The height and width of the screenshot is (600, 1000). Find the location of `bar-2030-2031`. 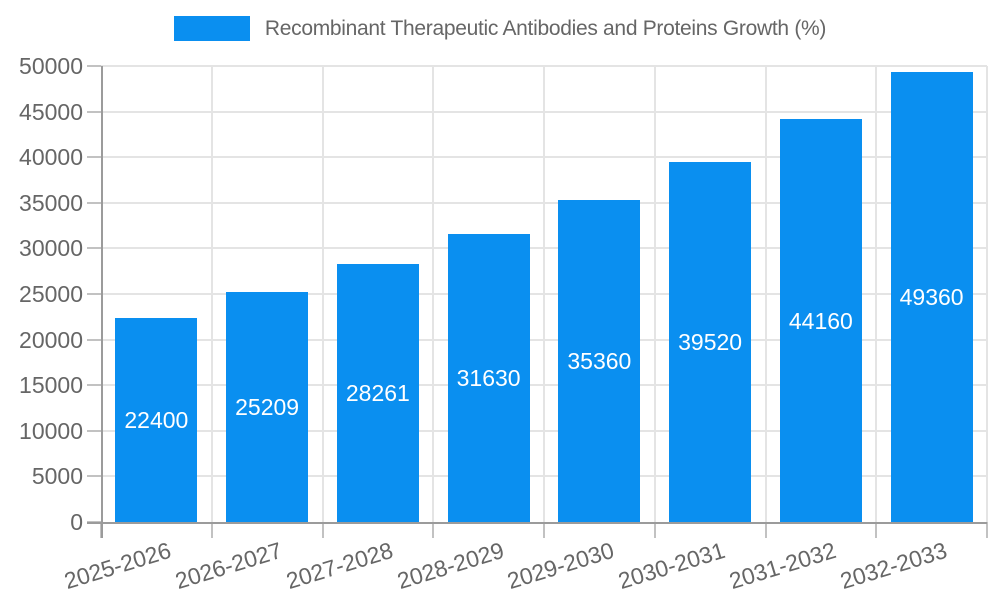

bar-2030-2031 is located at coordinates (710, 341).